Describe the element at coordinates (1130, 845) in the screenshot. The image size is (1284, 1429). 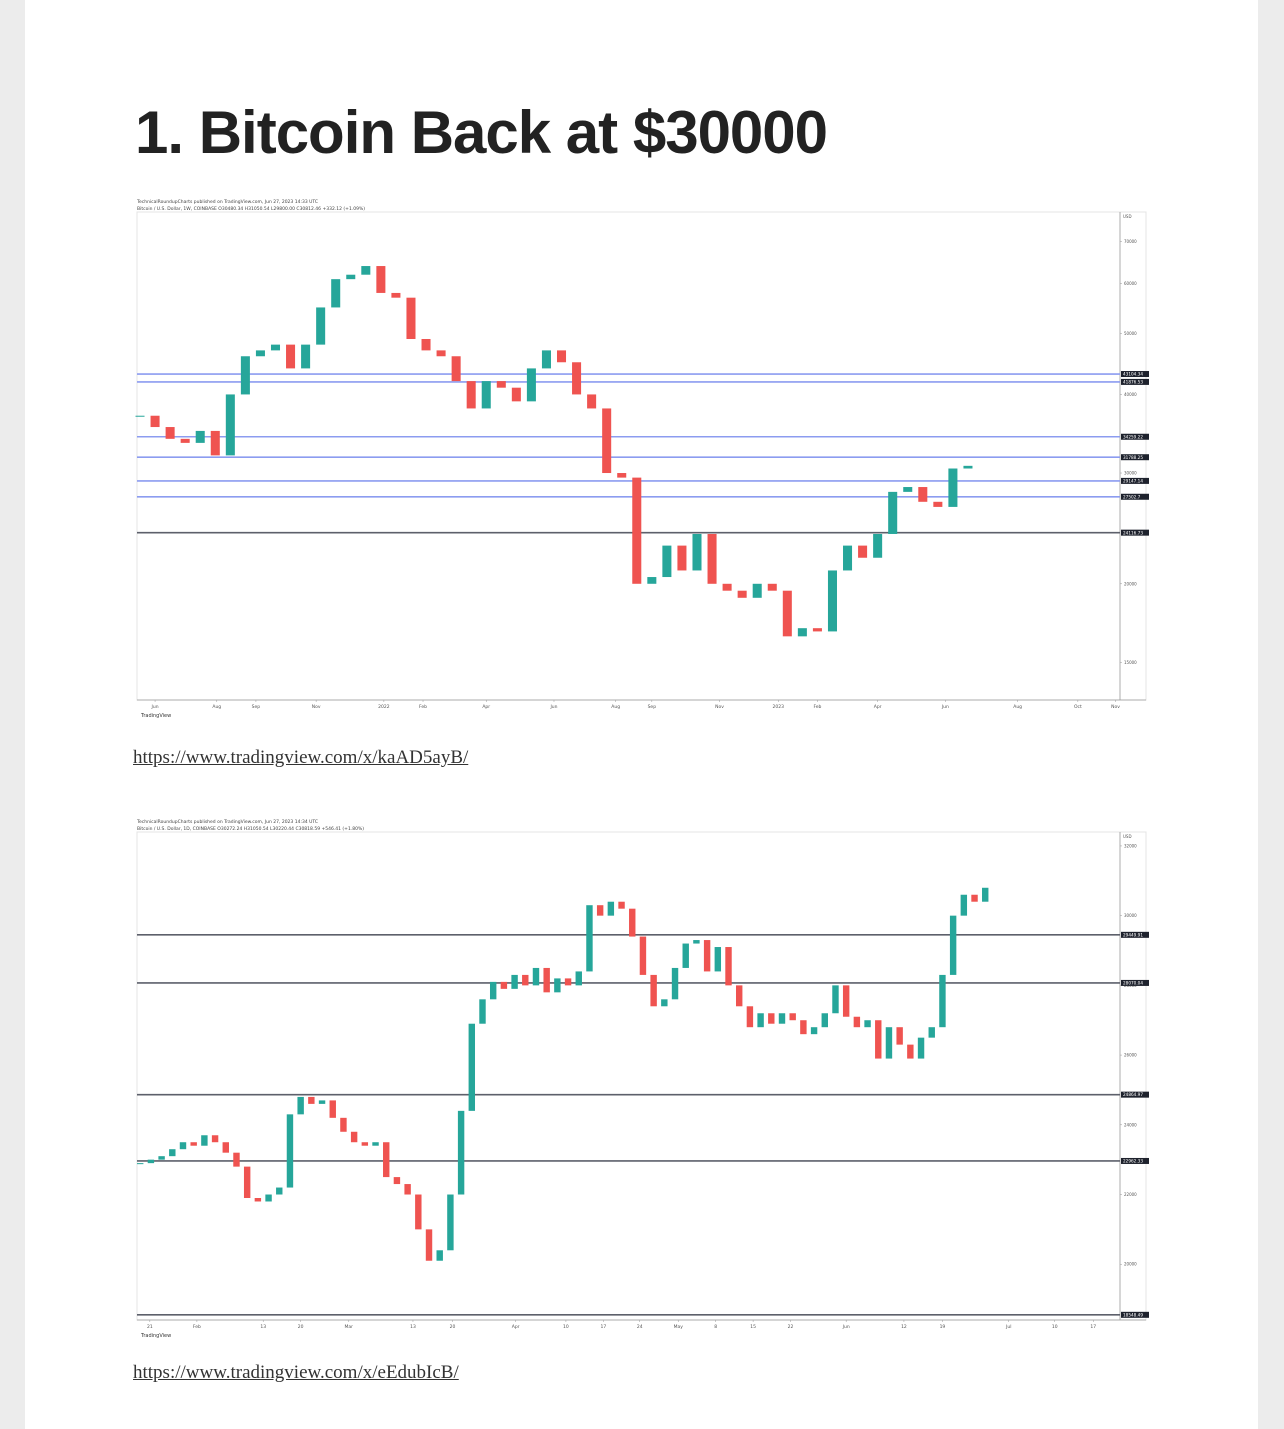
I see `y-tick-label: 32000` at that location.